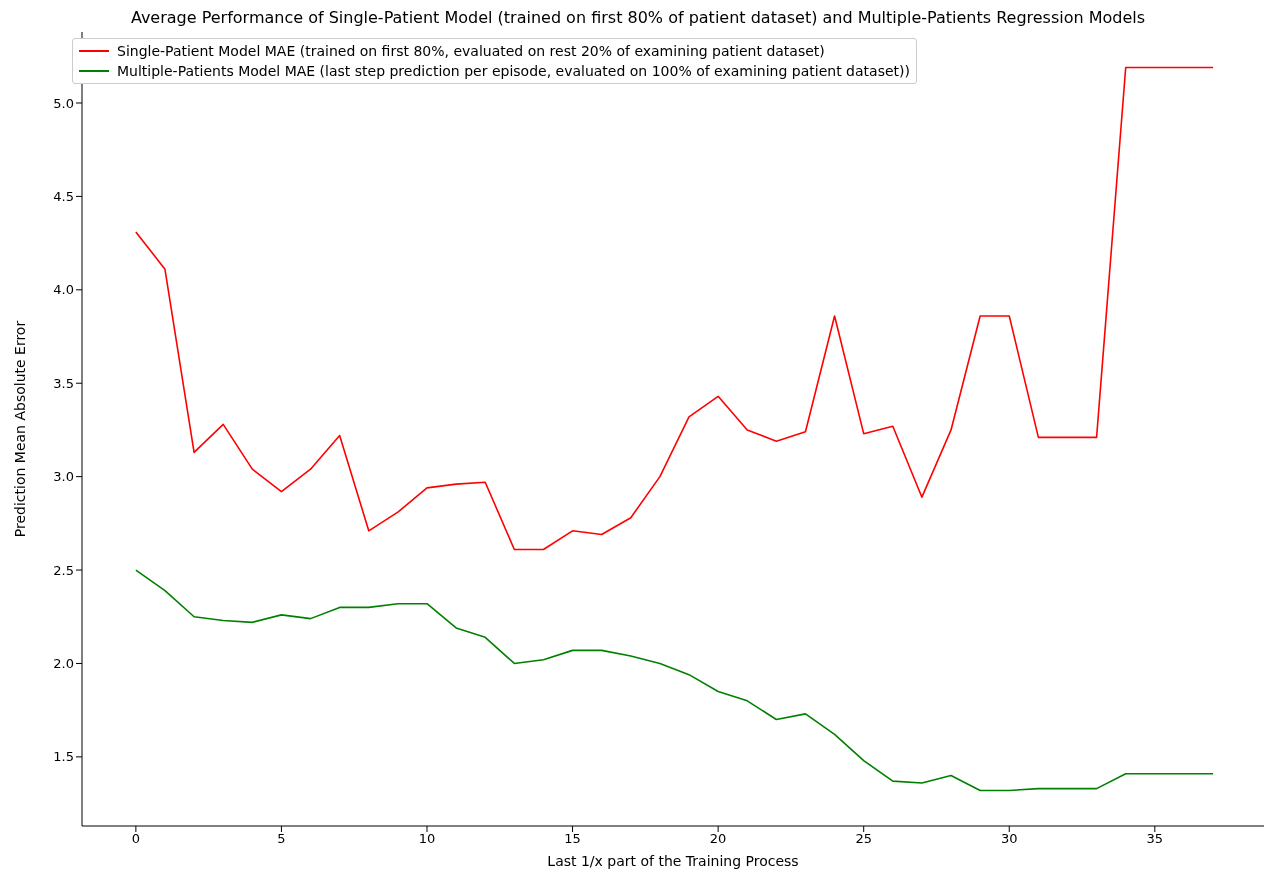 The width and height of the screenshot is (1276, 884). I want to click on x-tick-label: 15, so click(572, 839).